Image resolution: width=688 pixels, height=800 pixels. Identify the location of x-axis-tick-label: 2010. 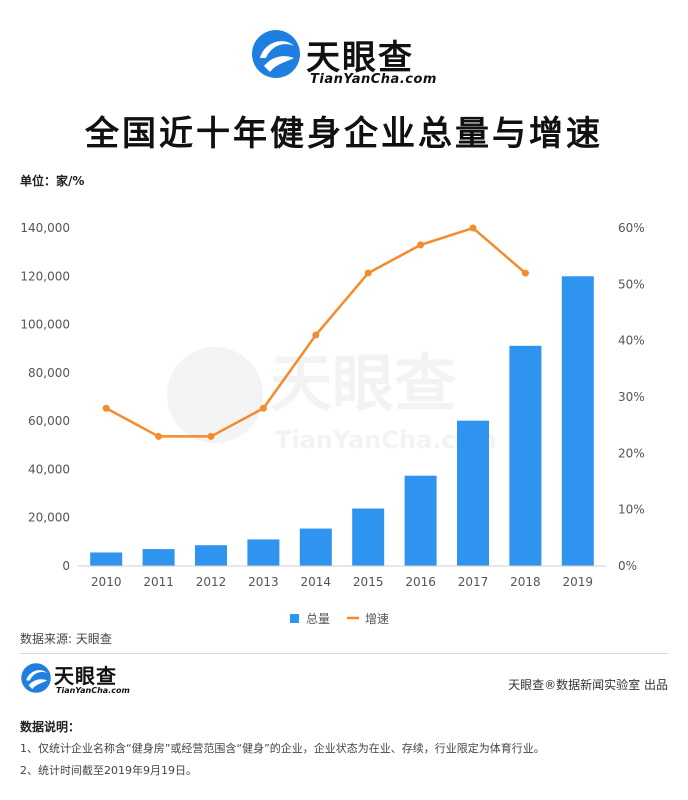
(106, 582).